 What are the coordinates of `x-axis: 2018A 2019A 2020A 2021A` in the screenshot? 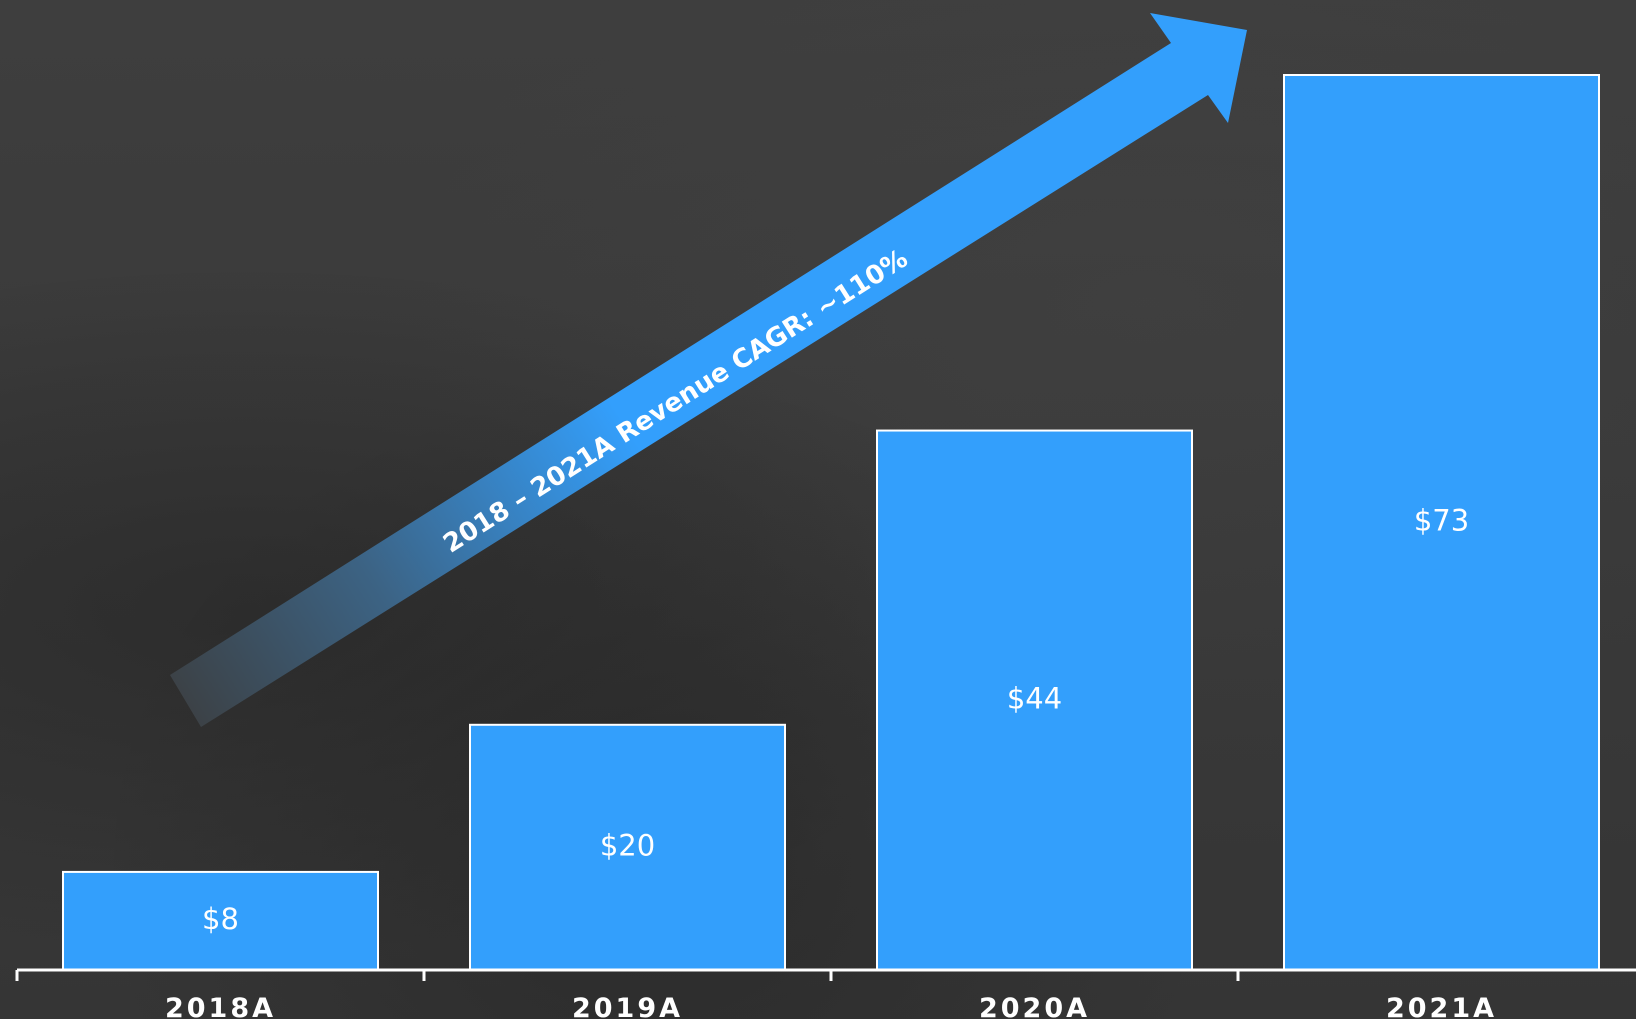 It's located at (825, 993).